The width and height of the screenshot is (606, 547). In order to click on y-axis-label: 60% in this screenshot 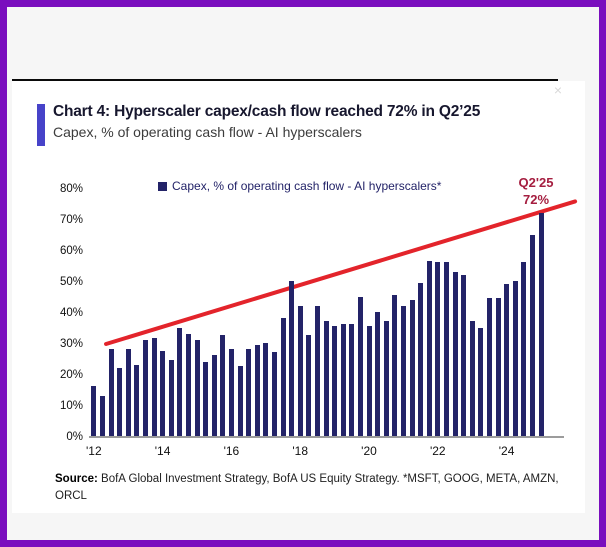, I will do `click(71, 250)`.